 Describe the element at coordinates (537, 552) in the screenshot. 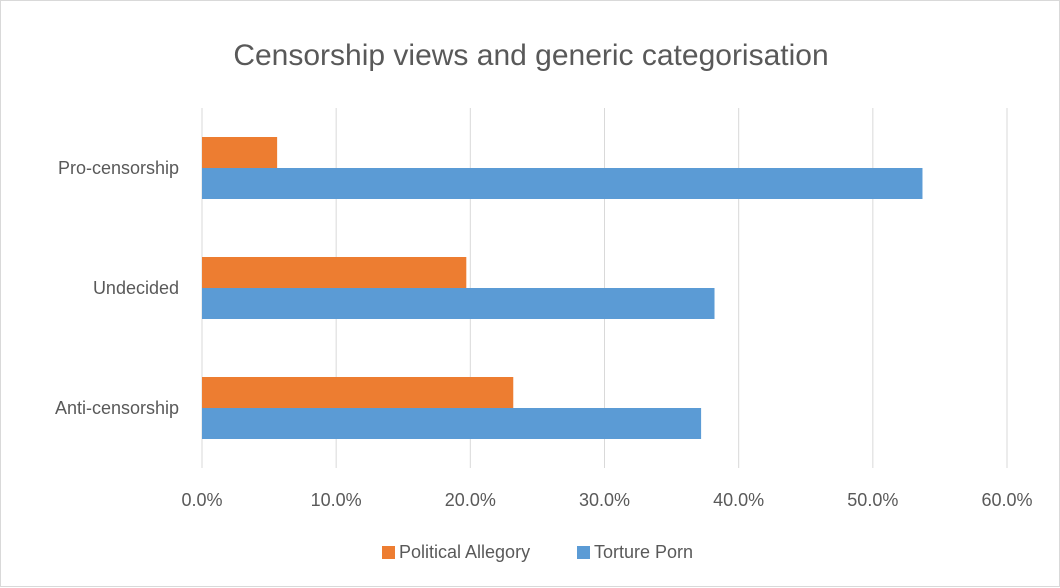

I see `legend: Political Allegory Torture Porn` at that location.